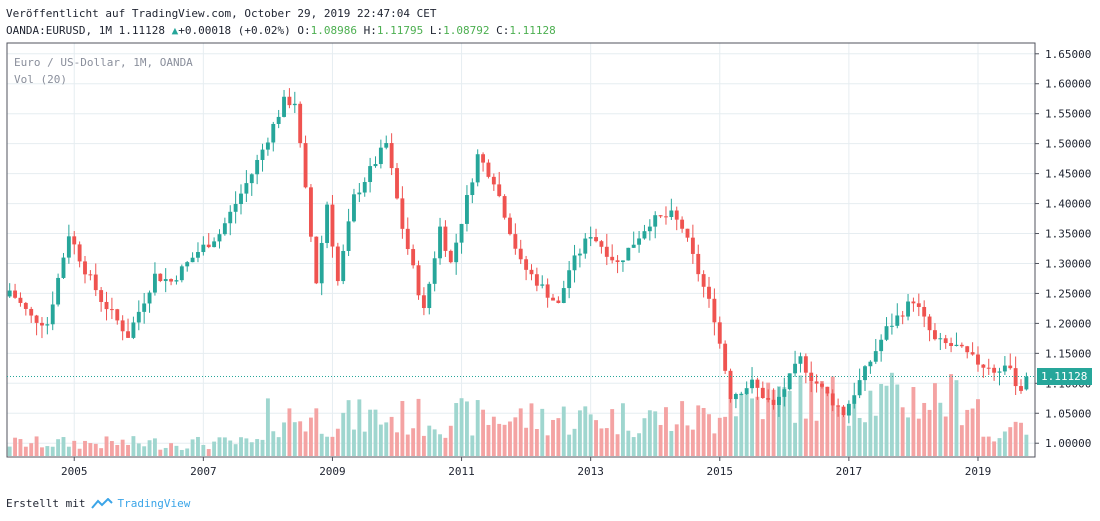  What do you see at coordinates (85, 30) in the screenshot?
I see `symbol-price: OANDA:EURUSD, 1M 1.11128` at bounding box center [85, 30].